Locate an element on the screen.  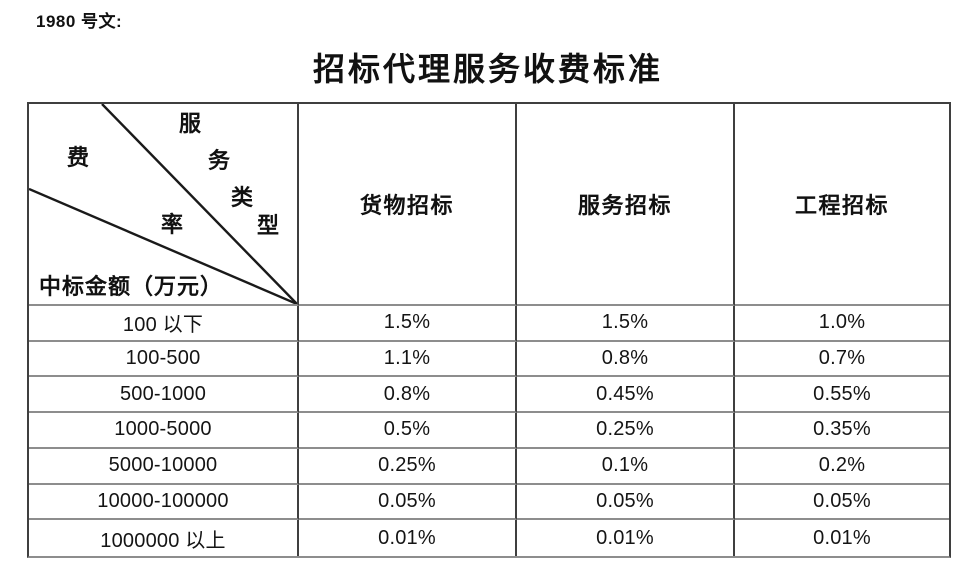
diagonal-line-upper is located at coordinates (199, 204).